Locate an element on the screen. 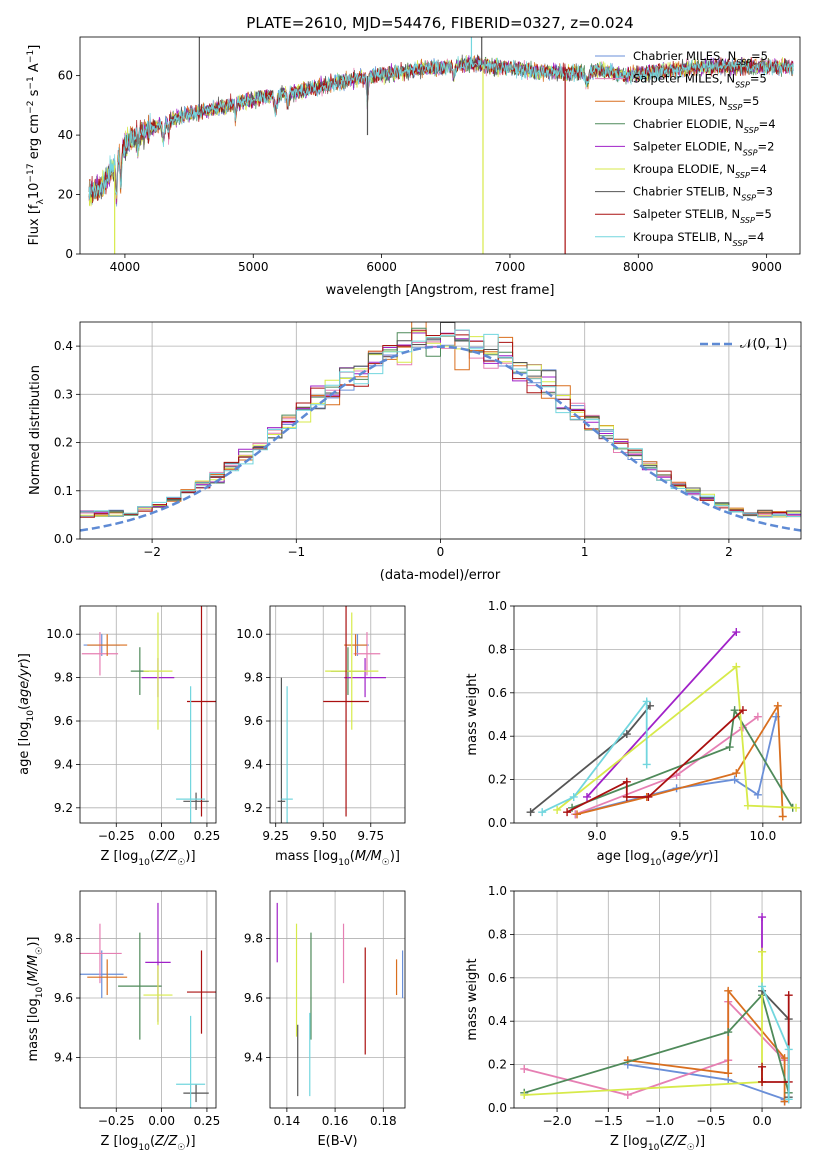  x-axis-label: mass [log10(M/M☉)] is located at coordinates (337, 858).